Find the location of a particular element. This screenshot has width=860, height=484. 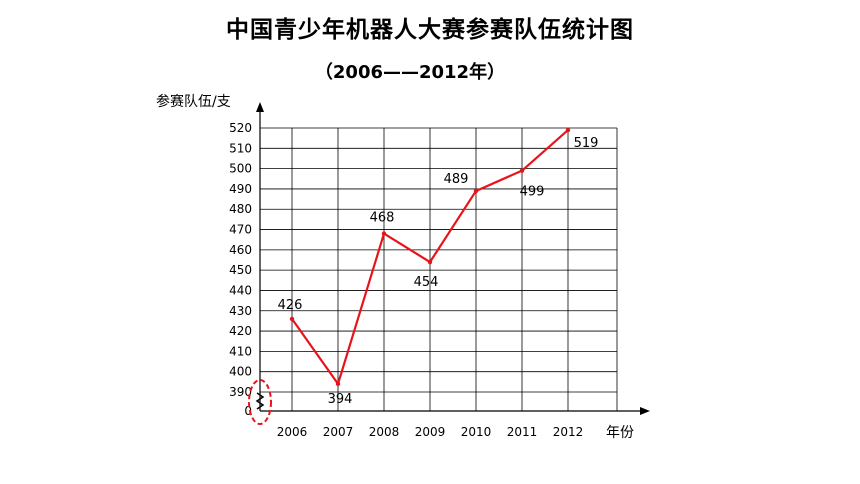

data-label: 489 is located at coordinates (456, 179).